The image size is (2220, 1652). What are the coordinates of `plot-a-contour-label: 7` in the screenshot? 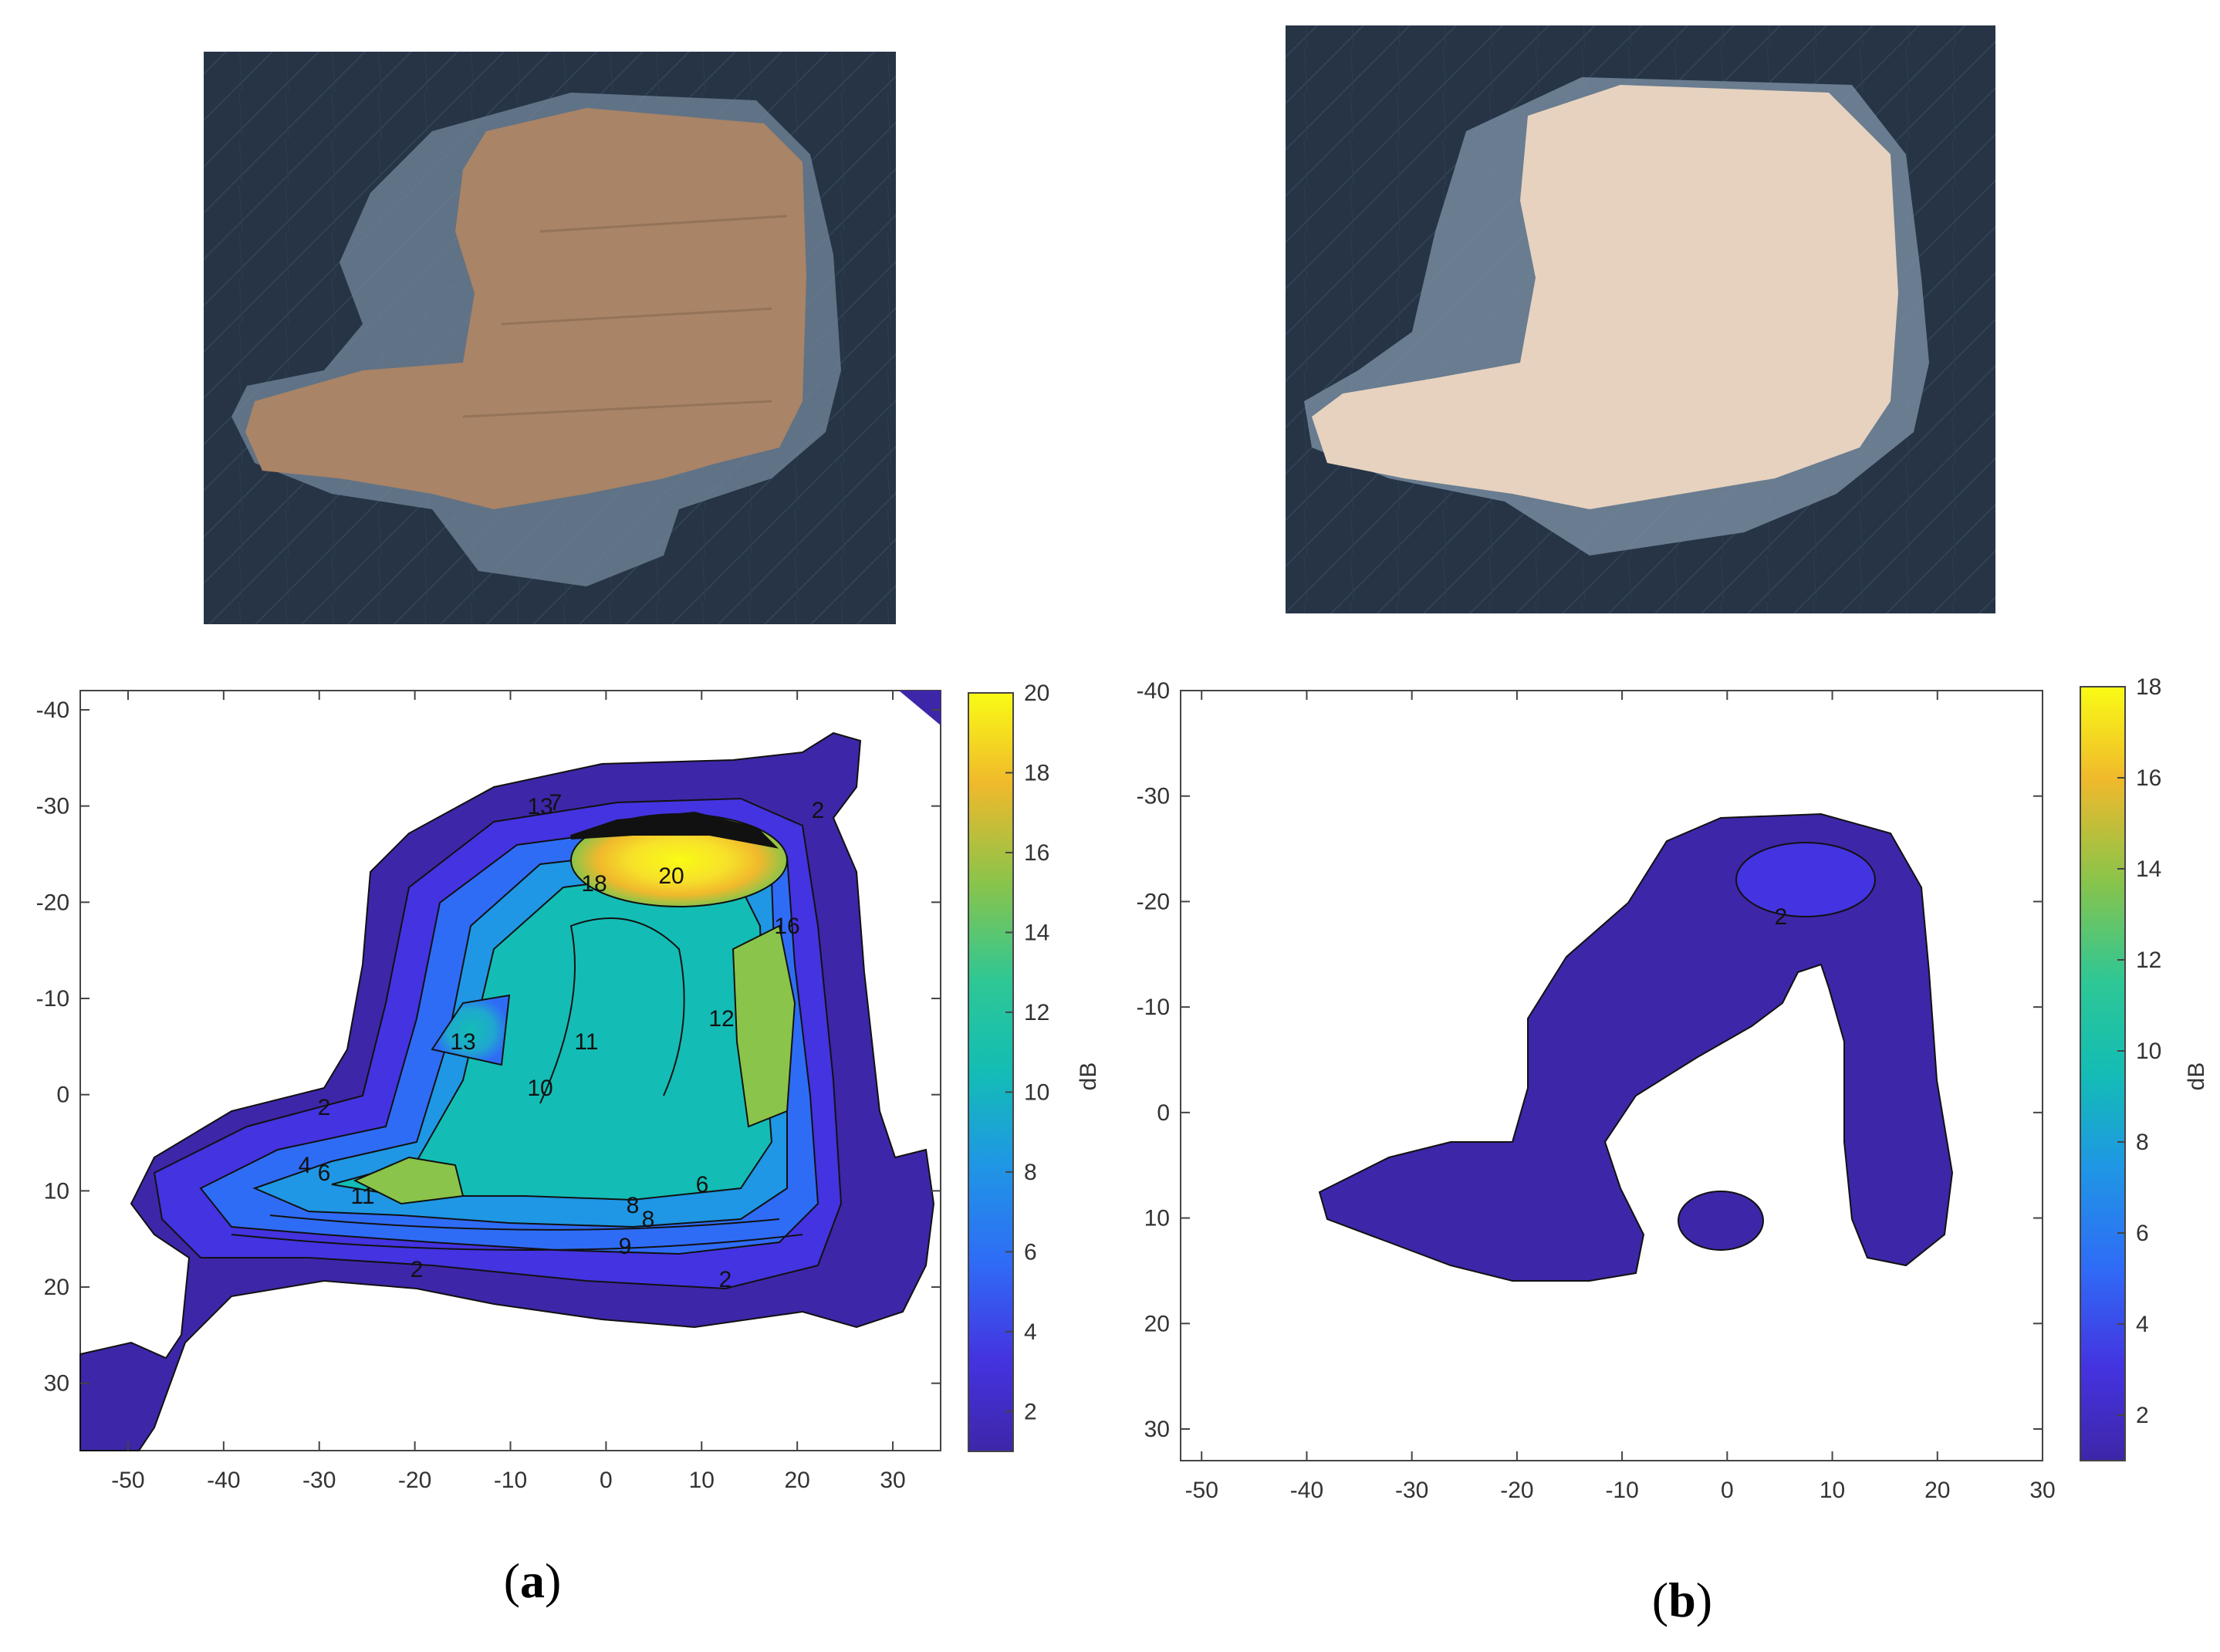 It's located at (556, 803).